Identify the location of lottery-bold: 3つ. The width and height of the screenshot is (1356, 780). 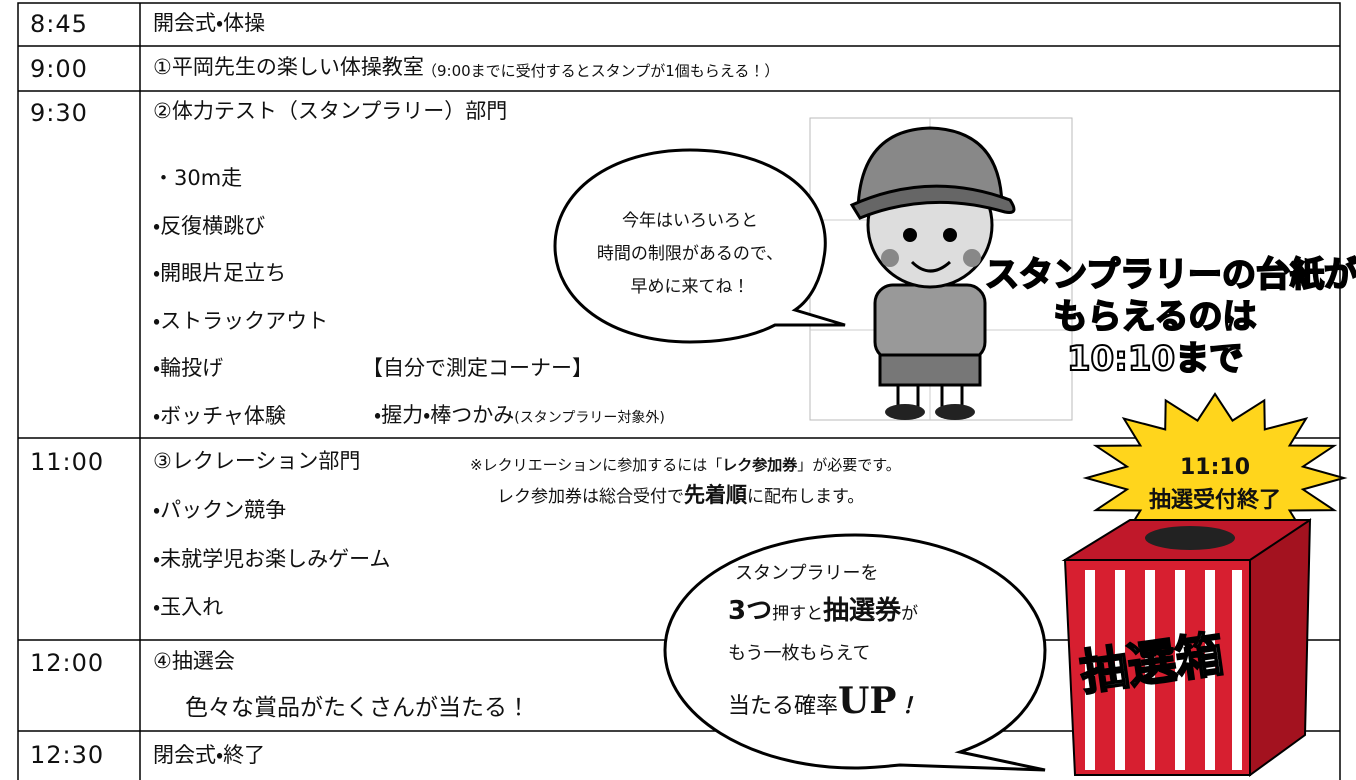
(750, 611).